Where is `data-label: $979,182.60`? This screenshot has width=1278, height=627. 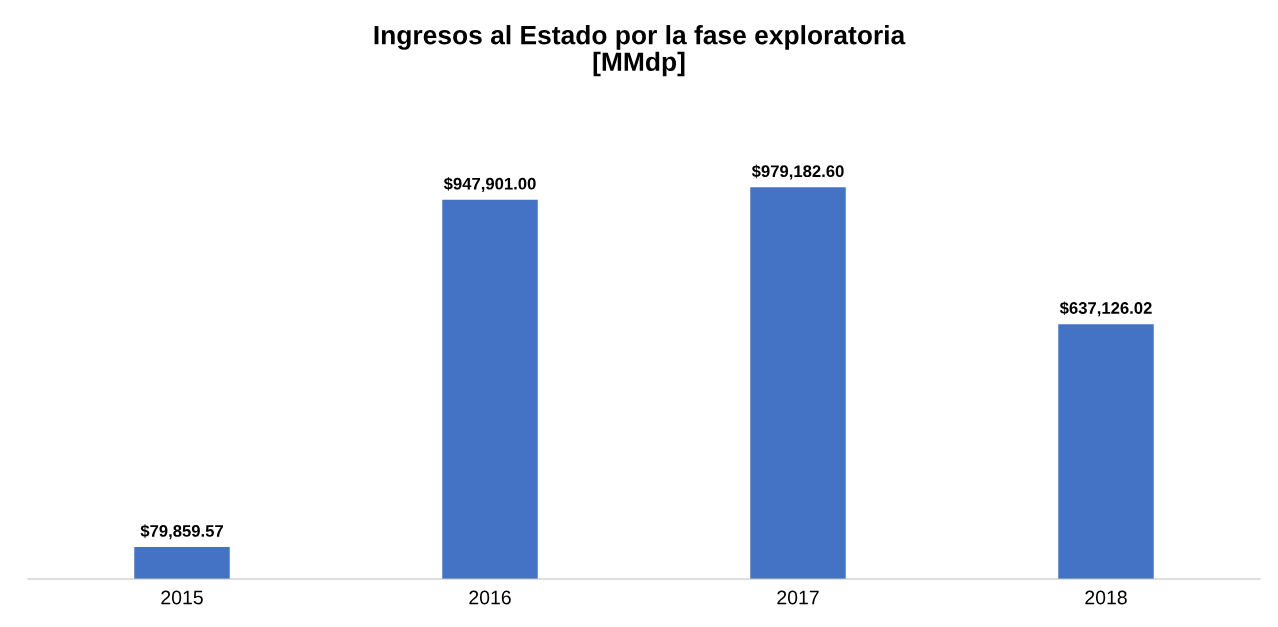
data-label: $979,182.60 is located at coordinates (797, 172).